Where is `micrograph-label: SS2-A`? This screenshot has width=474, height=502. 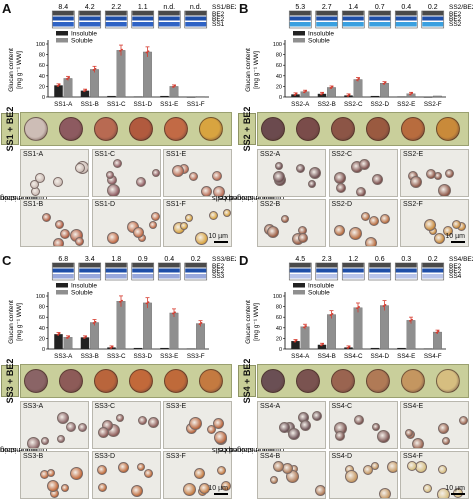
micrograph-label: SS2-A is located at coordinates (270, 154).